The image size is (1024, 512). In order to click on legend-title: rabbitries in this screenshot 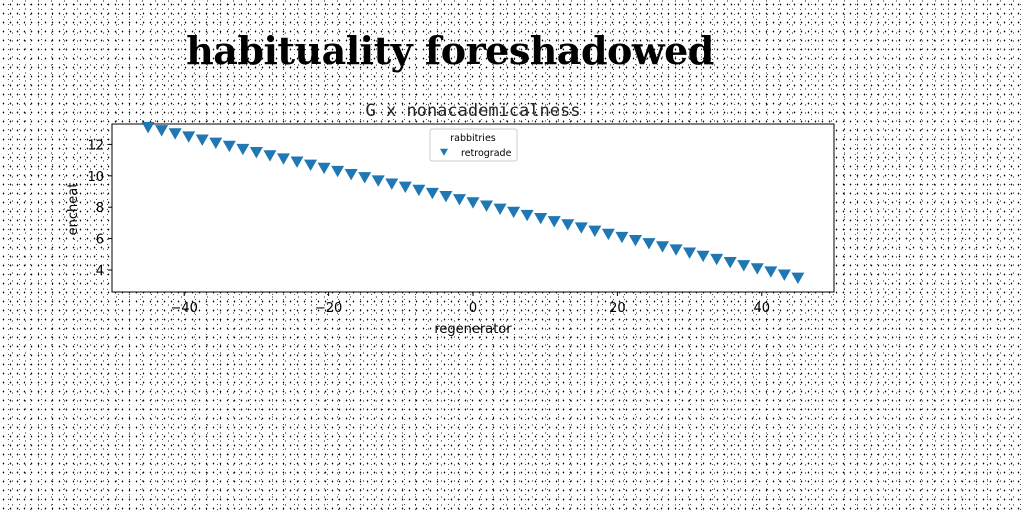, I will do `click(473, 138)`.